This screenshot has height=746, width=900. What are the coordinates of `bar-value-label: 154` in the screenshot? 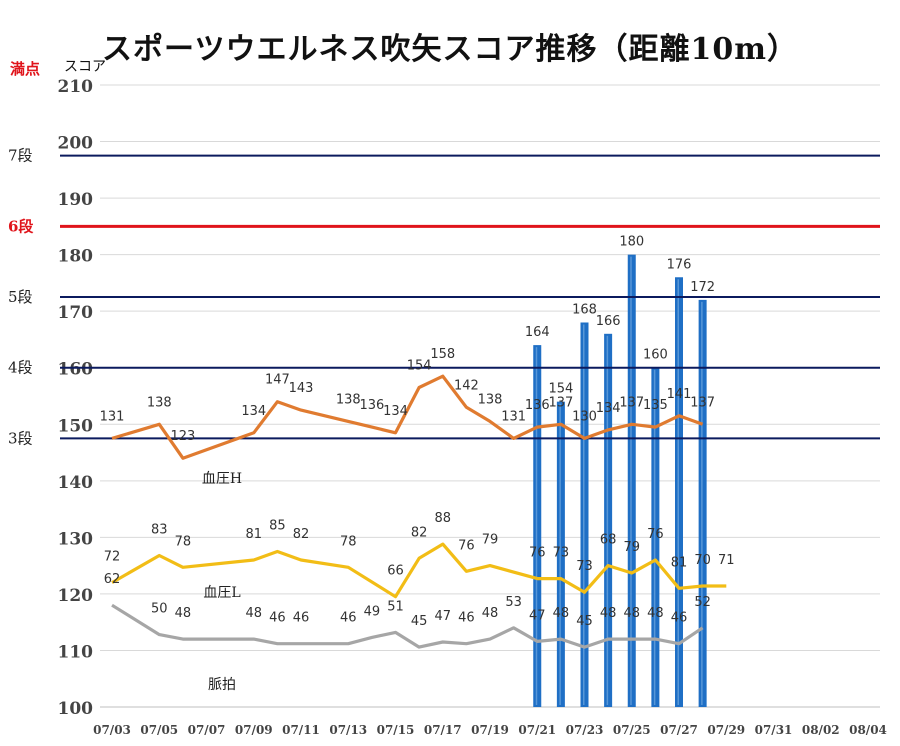 It's located at (560, 389).